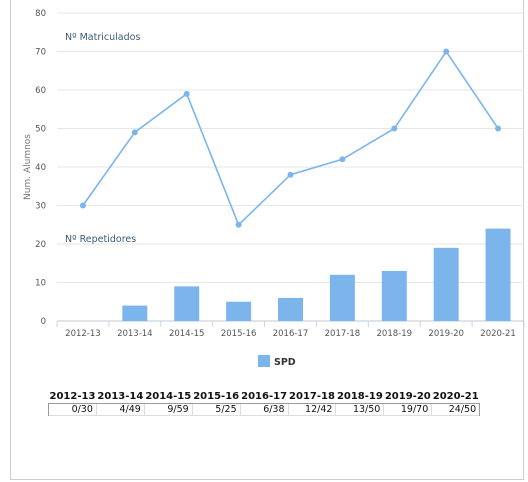 The width and height of the screenshot is (528, 482). What do you see at coordinates (316, 274) in the screenshot?
I see `bar-series` at bounding box center [316, 274].